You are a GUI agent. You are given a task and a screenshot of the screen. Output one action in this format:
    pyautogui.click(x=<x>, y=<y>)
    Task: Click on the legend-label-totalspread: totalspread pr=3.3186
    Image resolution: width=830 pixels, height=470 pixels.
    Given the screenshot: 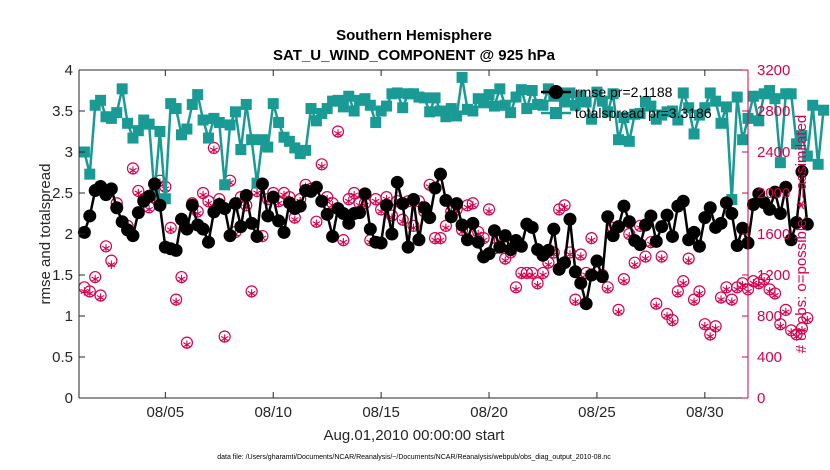 What is the action you would take?
    pyautogui.click(x=643, y=113)
    